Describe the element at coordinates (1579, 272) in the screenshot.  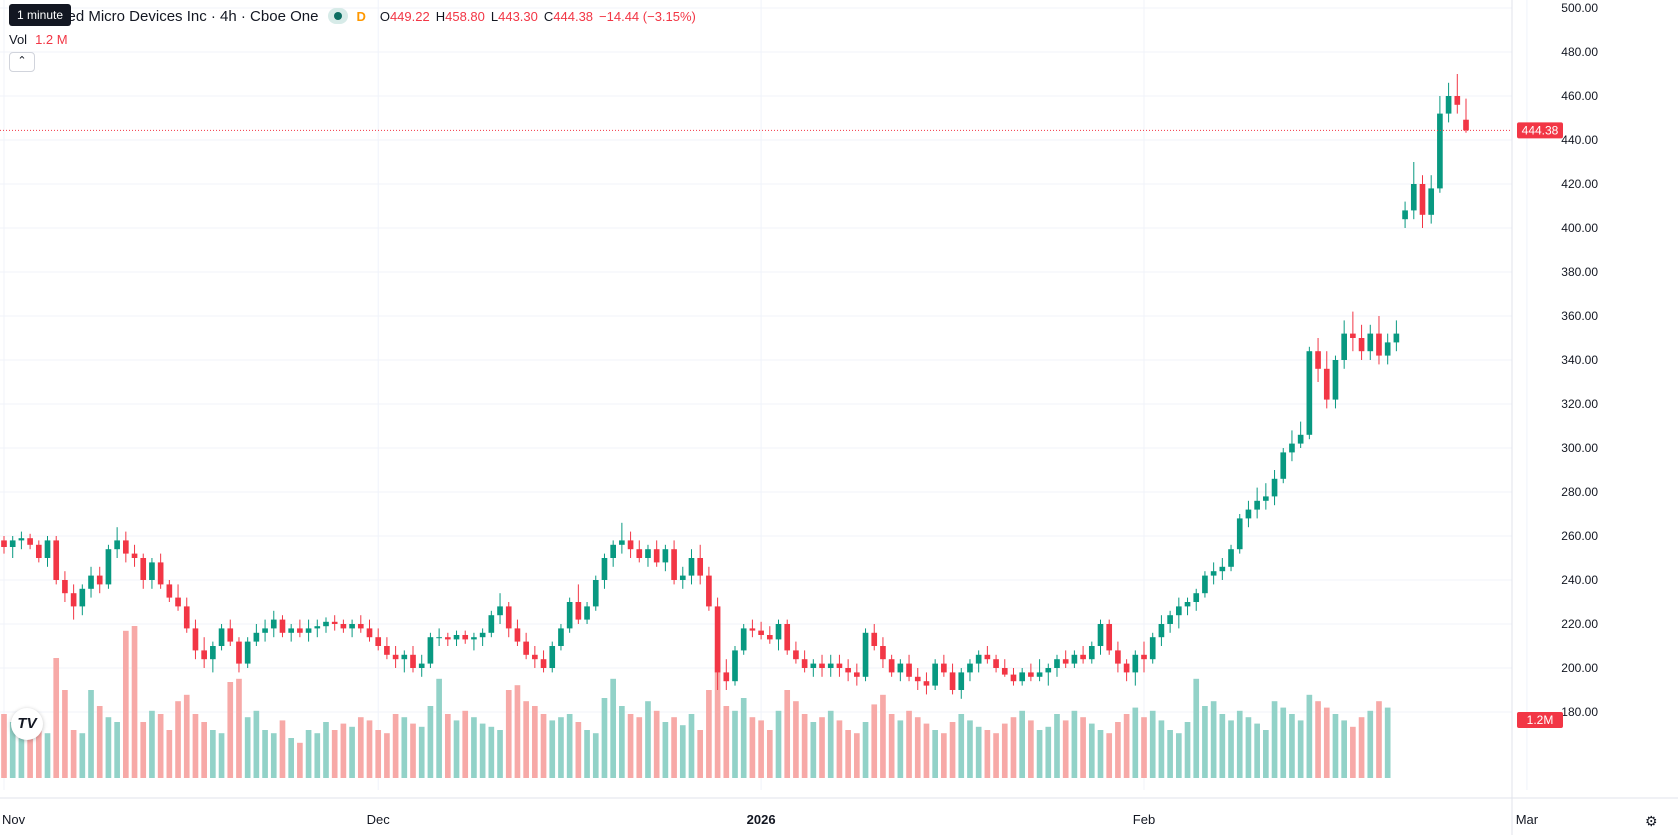
I see `y-tick-label: 380.00` at that location.